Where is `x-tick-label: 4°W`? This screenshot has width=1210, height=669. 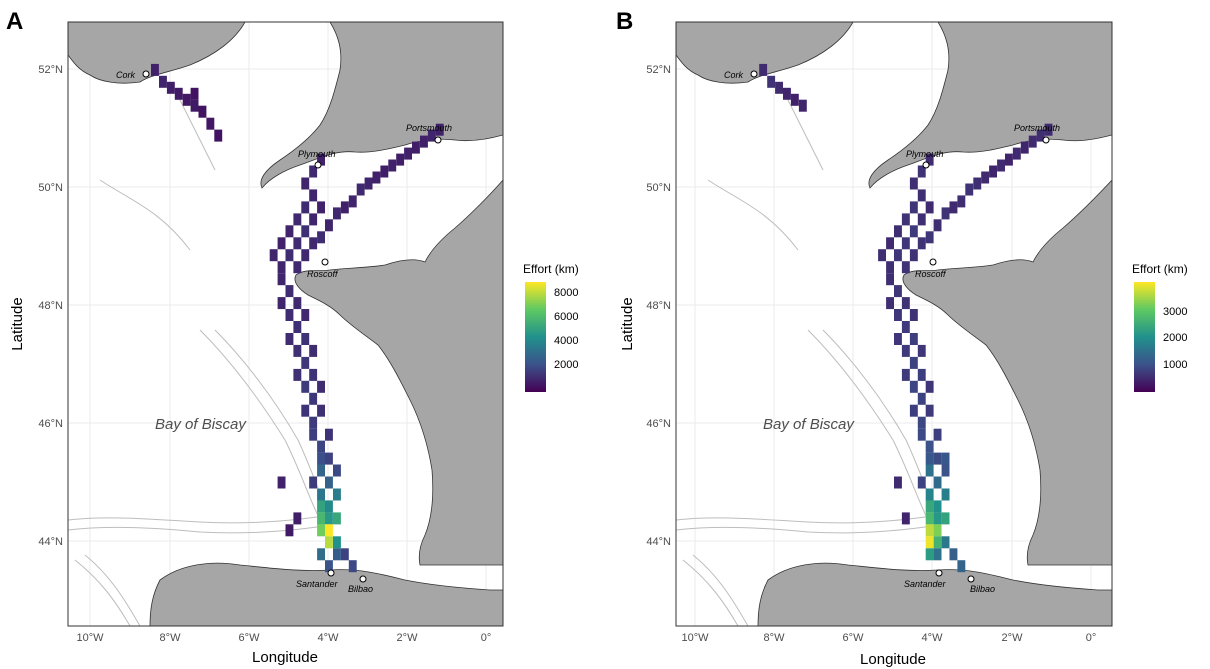
x-tick-label: 4°W is located at coordinates (329, 638).